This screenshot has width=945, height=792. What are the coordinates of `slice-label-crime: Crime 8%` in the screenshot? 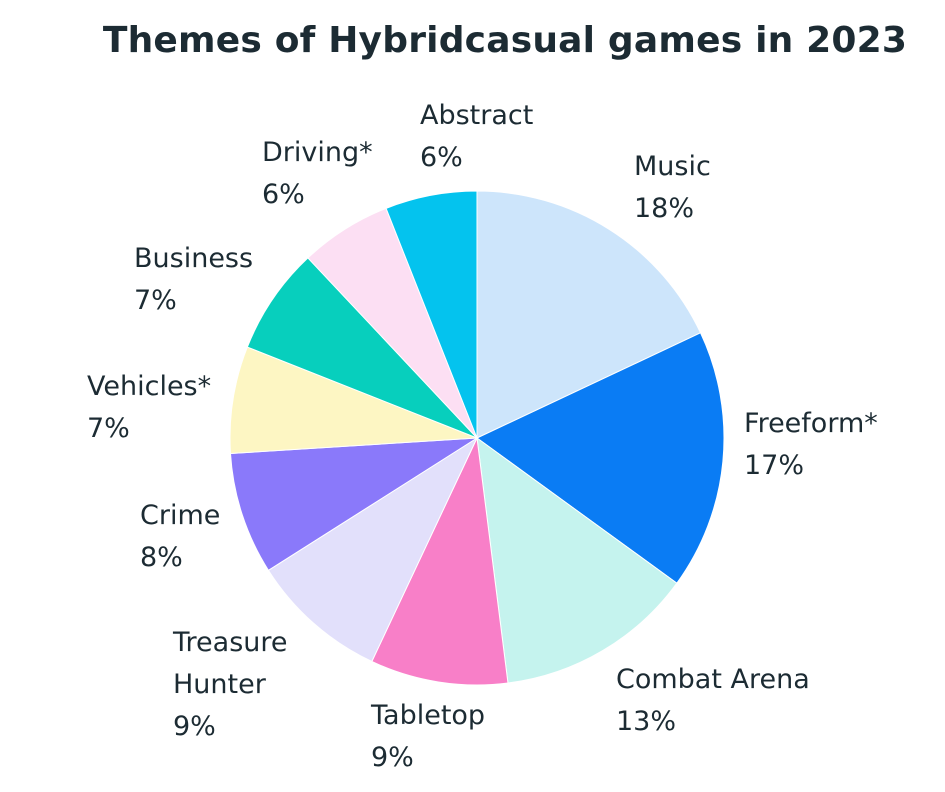 It's located at (180, 536).